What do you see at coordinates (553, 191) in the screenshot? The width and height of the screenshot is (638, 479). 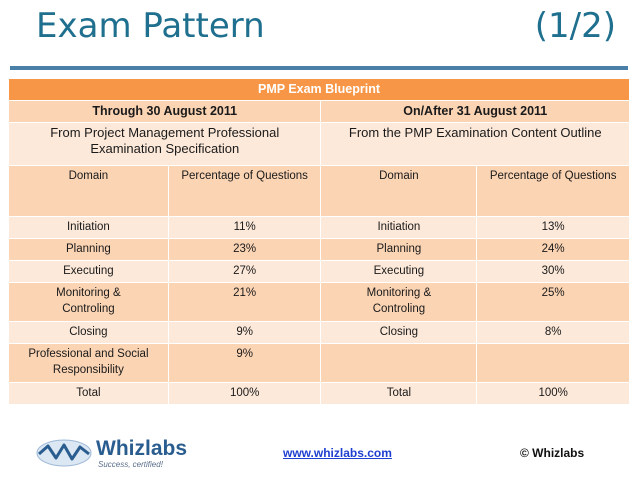 I see `header-percentage-new: Percentage of Questions` at bounding box center [553, 191].